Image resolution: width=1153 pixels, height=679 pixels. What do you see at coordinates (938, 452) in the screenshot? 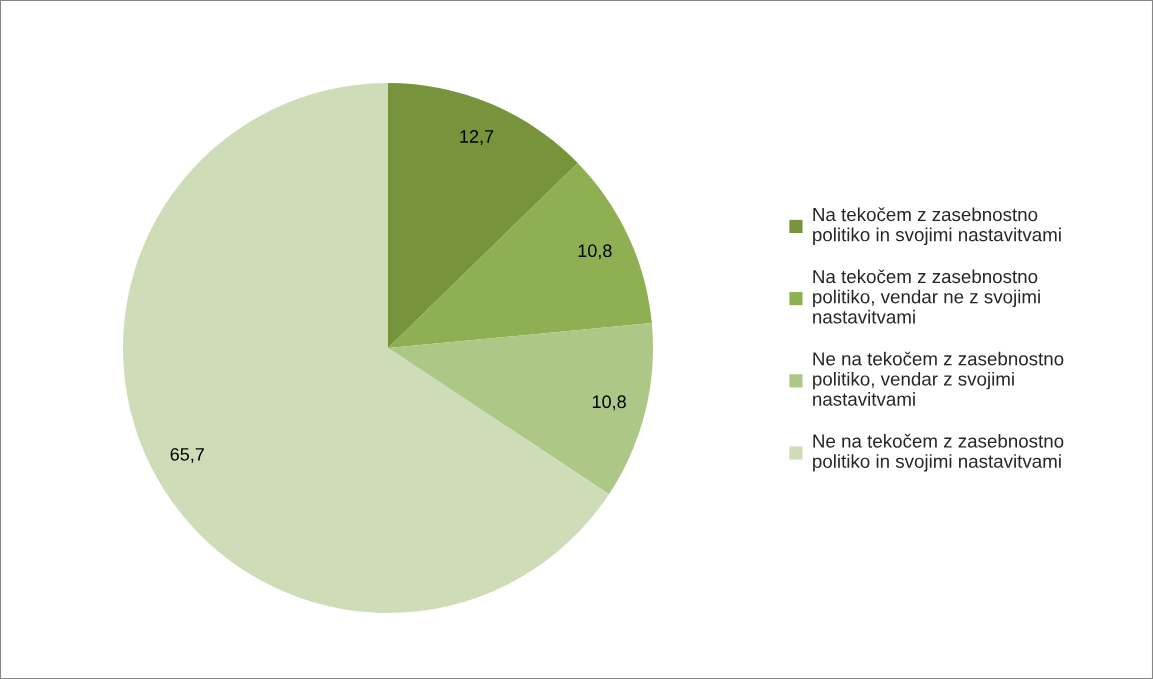
I see `legend-label: Ne na tekočem z zasebnostno politiko in svojimi nastavitvami` at bounding box center [938, 452].